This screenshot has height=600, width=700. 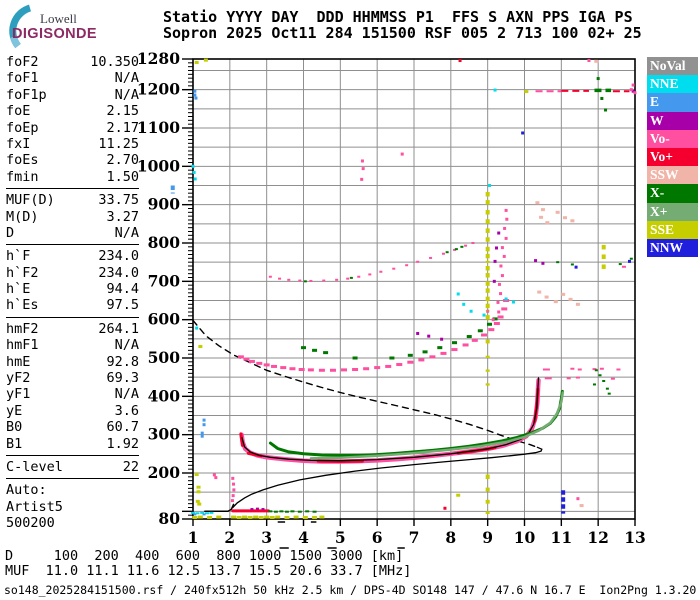 What do you see at coordinates (598, 537) in the screenshot?
I see `x-axis-label: 12` at bounding box center [598, 537].